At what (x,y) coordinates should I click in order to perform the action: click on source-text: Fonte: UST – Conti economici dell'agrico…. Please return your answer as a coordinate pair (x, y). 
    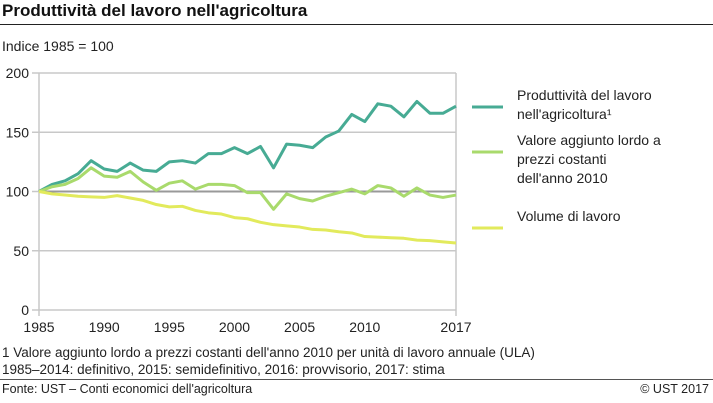
    Looking at the image, I should click on (127, 389).